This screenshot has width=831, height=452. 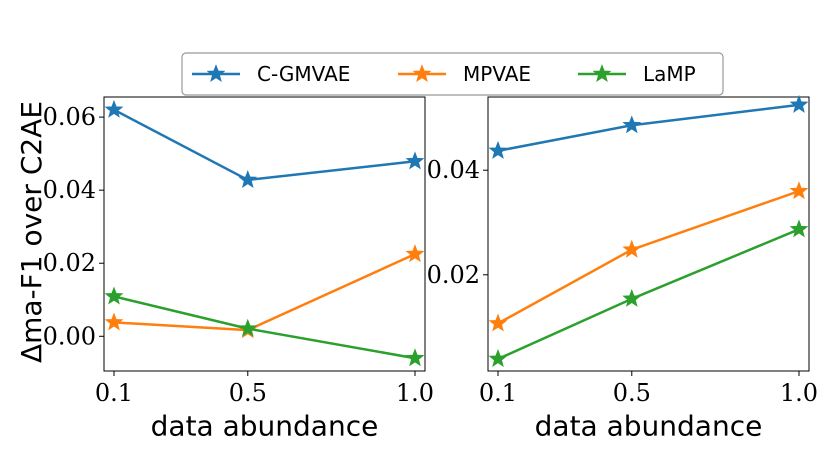 I want to click on legend-label-c-gmvae: C-GMVAE, so click(x=303, y=74).